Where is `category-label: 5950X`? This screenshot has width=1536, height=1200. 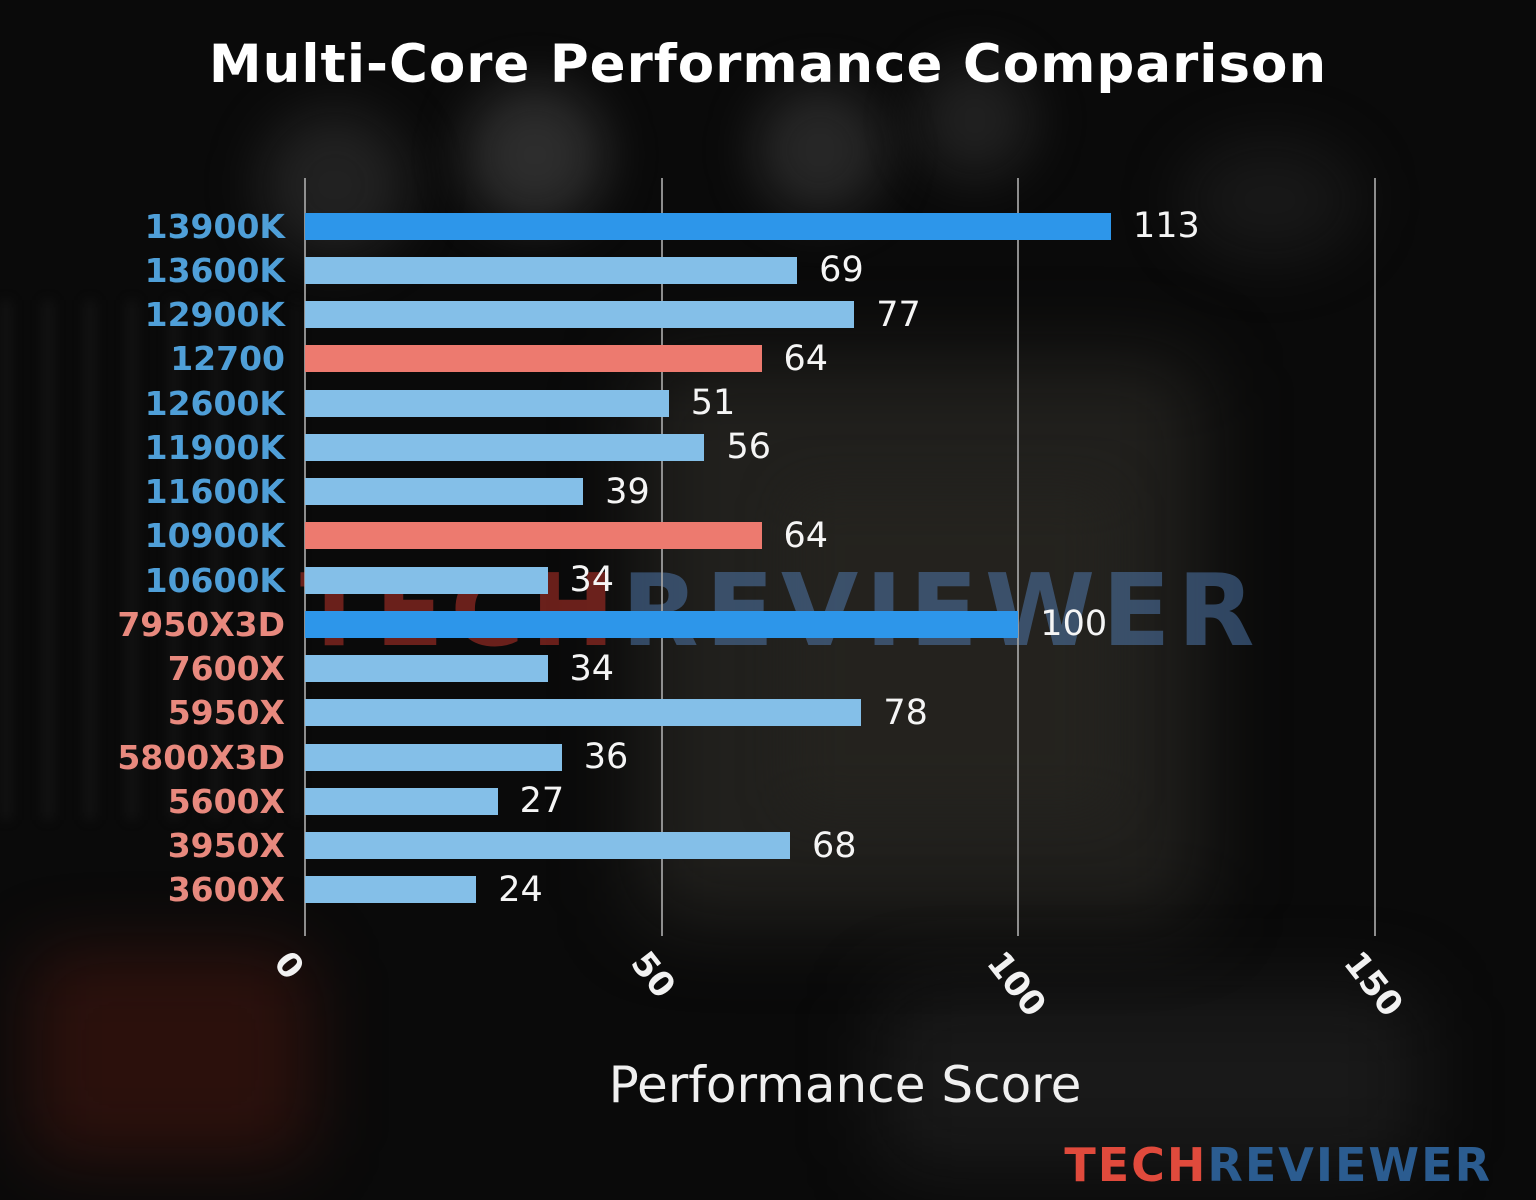
category-label: 5950X is located at coordinates (226, 713).